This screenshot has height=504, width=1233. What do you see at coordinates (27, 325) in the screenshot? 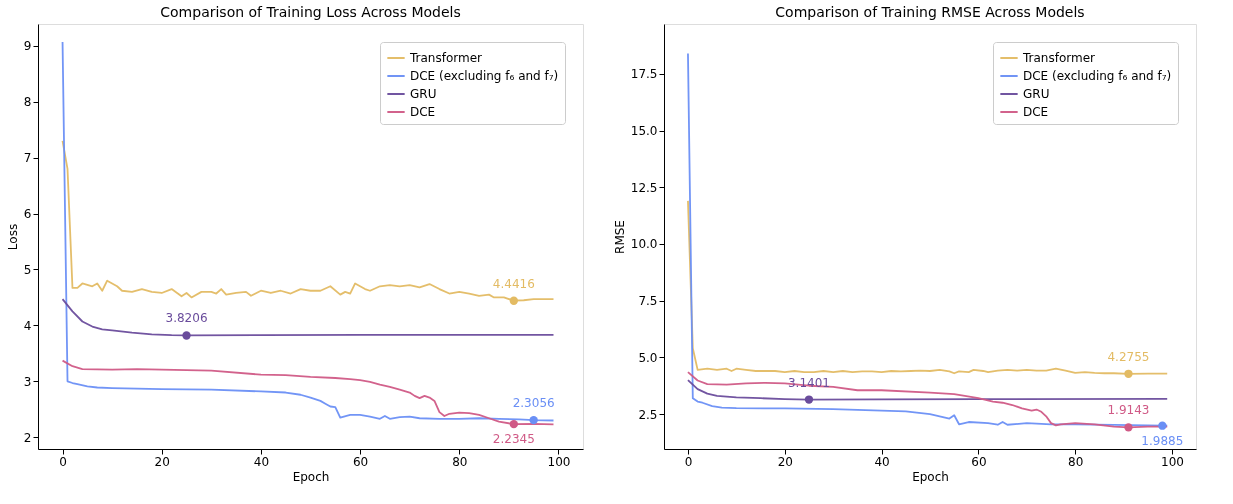
I see `y-tick-label: 4` at bounding box center [27, 325].